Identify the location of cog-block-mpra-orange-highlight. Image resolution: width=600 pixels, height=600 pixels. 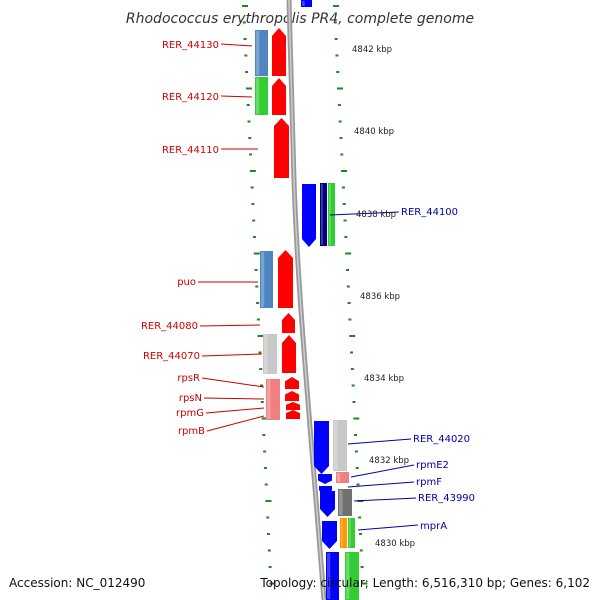
(342, 533).